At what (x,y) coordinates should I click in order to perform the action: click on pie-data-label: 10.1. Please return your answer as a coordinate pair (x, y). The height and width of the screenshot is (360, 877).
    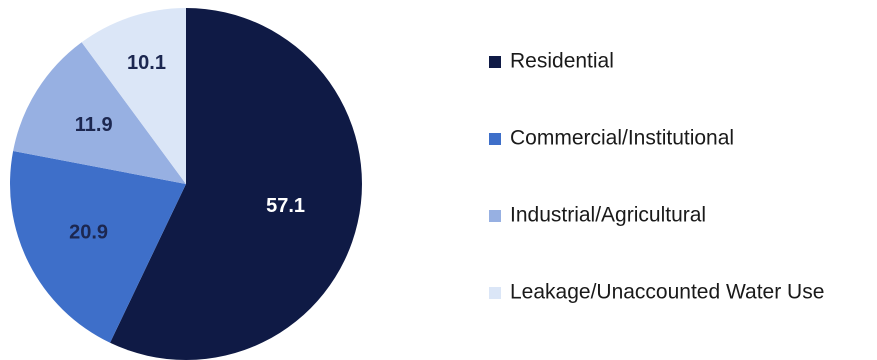
    Looking at the image, I should click on (146, 63).